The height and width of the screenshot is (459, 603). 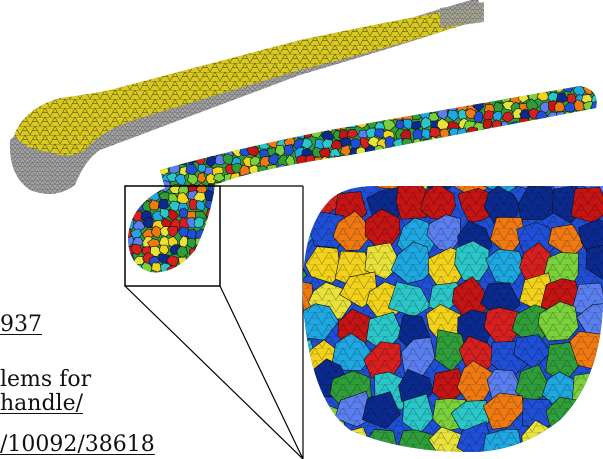 I want to click on text-fragment-3: handle/, so click(x=42, y=403).